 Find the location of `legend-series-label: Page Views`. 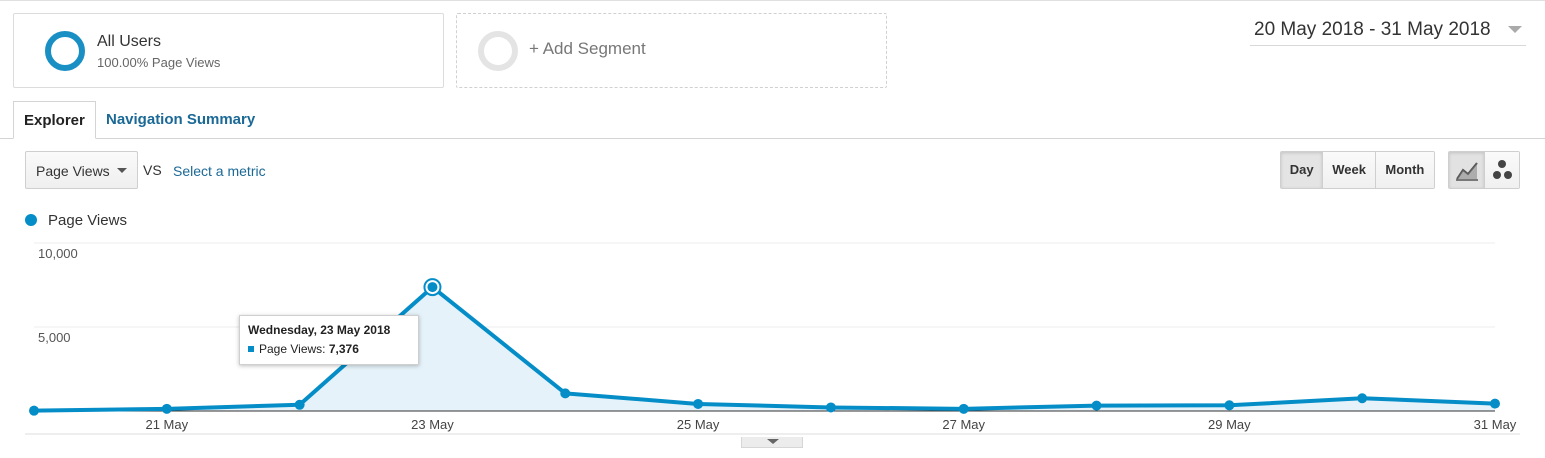

legend-series-label: Page Views is located at coordinates (87, 220).